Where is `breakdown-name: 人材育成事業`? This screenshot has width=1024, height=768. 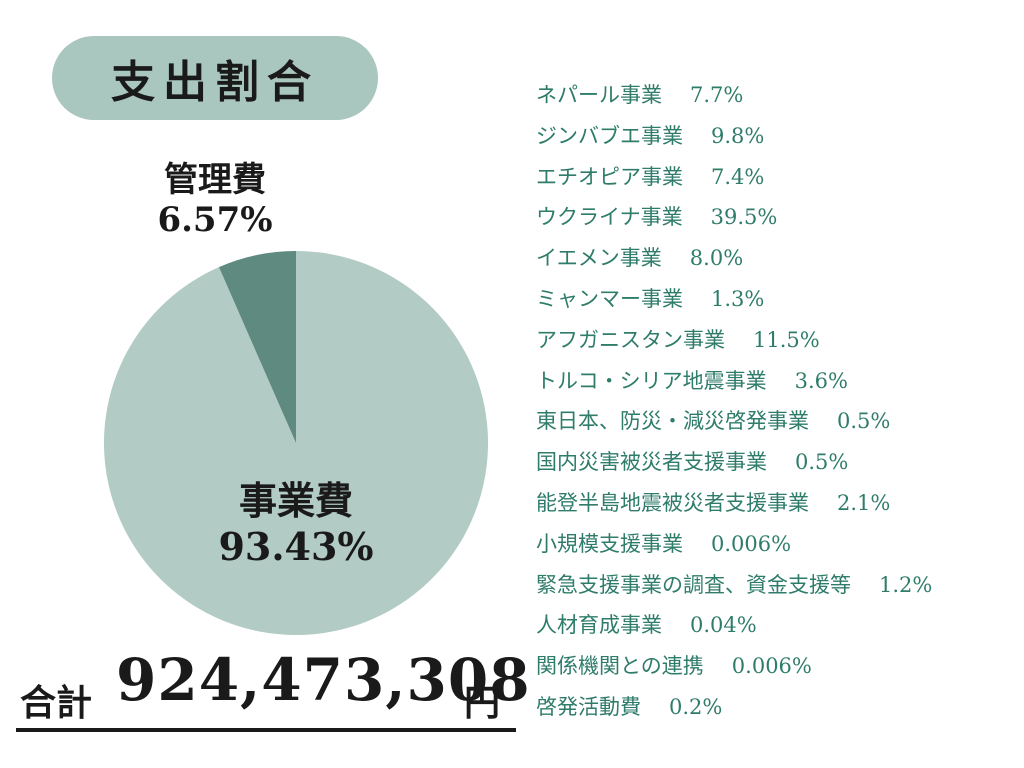 breakdown-name: 人材育成事業 is located at coordinates (599, 625).